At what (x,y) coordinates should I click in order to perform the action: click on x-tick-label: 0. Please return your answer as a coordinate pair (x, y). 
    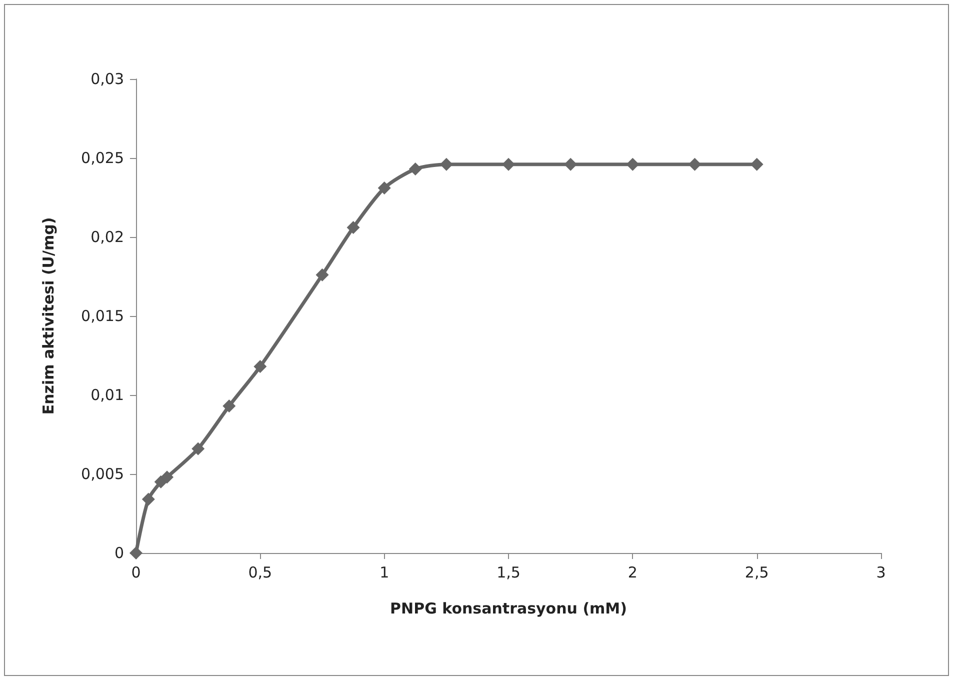
    Looking at the image, I should click on (136, 573).